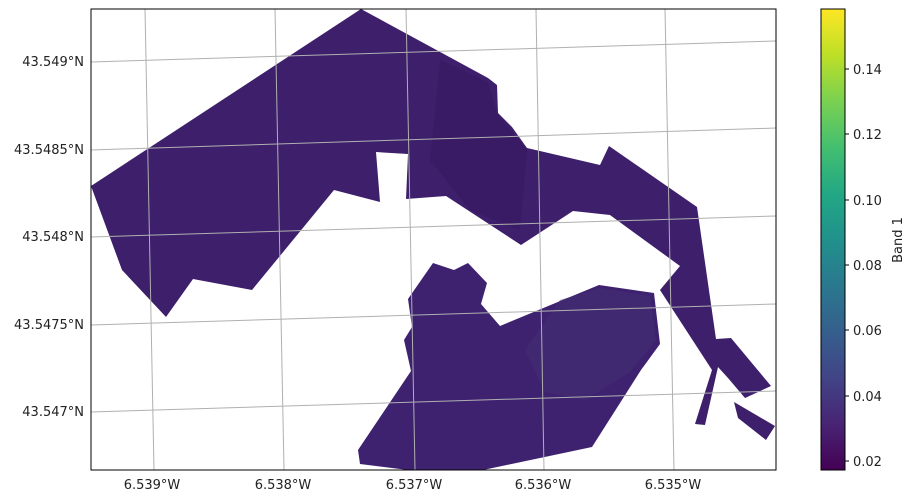 The width and height of the screenshot is (914, 502). I want to click on lon-tick-label: 6.536°W, so click(543, 485).